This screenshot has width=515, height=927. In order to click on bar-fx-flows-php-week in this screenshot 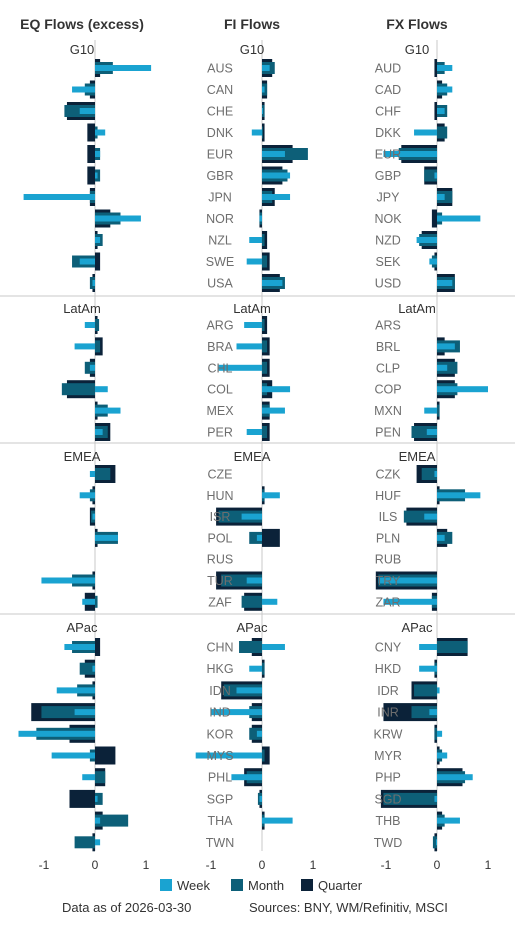, I will do `click(455, 777)`.